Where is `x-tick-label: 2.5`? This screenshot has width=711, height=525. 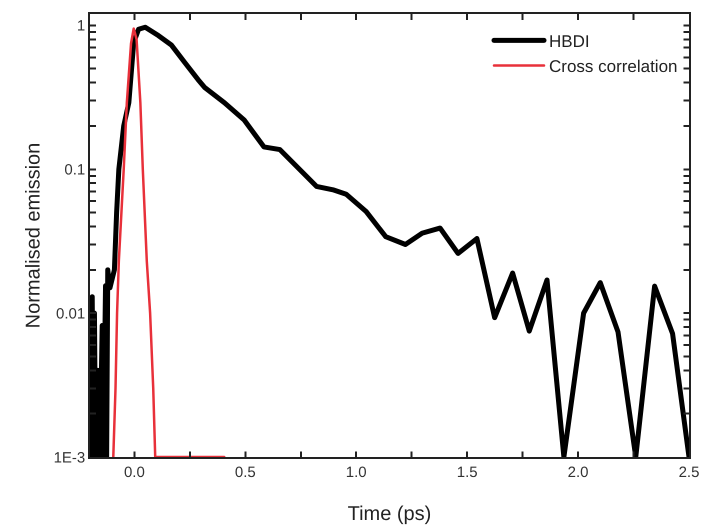 x-tick-label: 2.5 is located at coordinates (689, 472).